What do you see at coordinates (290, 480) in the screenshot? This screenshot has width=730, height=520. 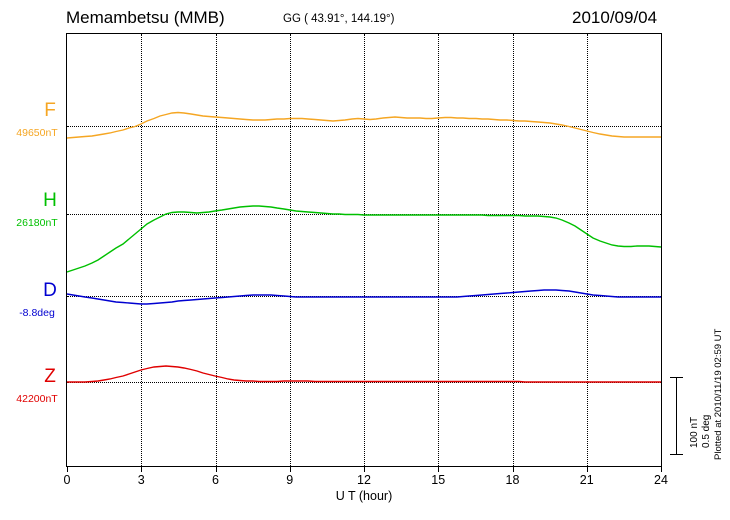 I see `xtick-label-9: 9` at bounding box center [290, 480].